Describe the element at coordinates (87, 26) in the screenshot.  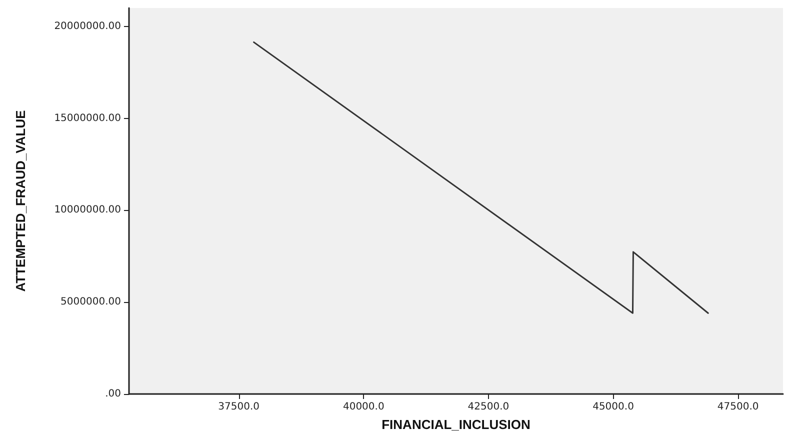
I see `y-tick-label: 20000000.00` at that location.